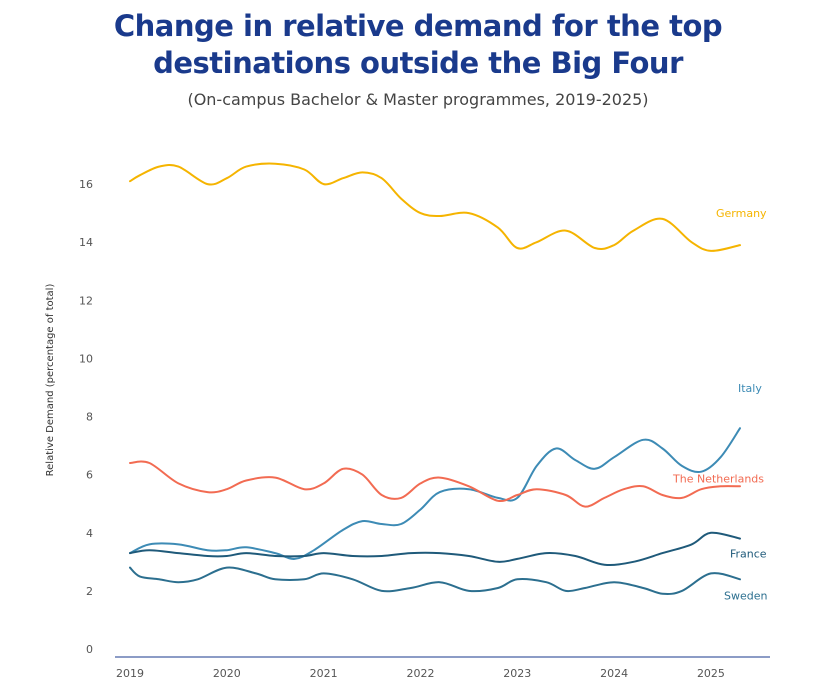 The width and height of the screenshot is (836, 689). Describe the element at coordinates (718, 478) in the screenshot. I see `series-label-the-netherlands: The Netherlands` at that location.